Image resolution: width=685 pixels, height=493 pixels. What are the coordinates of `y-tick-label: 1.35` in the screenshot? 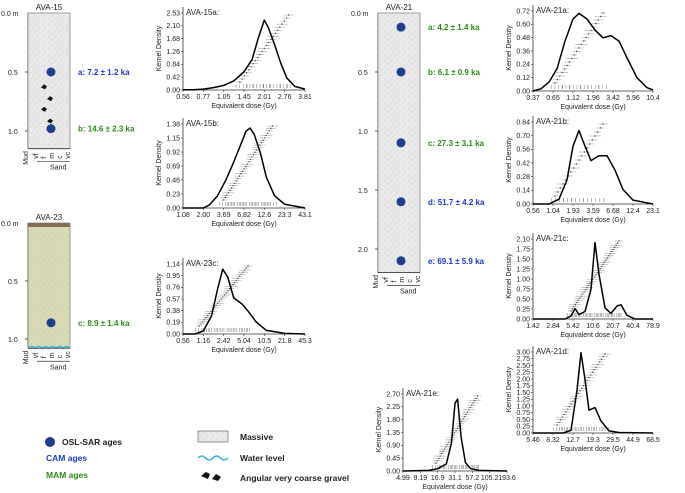 It's located at (393, 433).